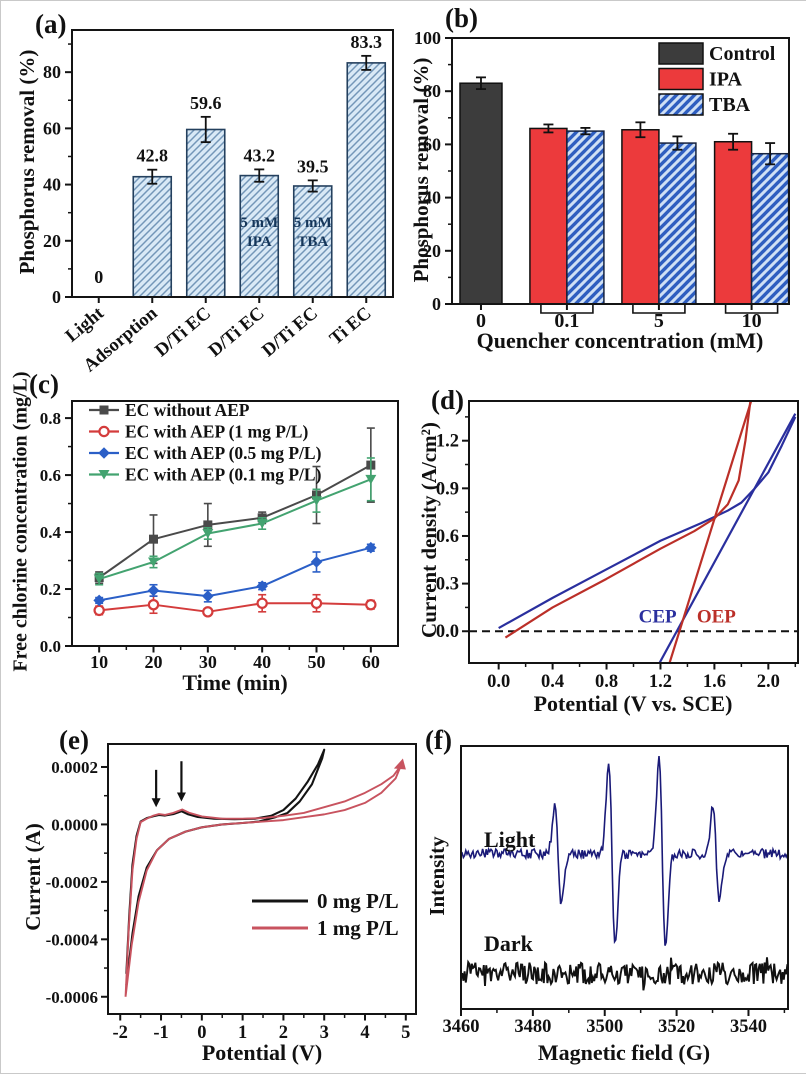  What do you see at coordinates (283, 1033) in the screenshot?
I see `svg-text: 2` at bounding box center [283, 1033].